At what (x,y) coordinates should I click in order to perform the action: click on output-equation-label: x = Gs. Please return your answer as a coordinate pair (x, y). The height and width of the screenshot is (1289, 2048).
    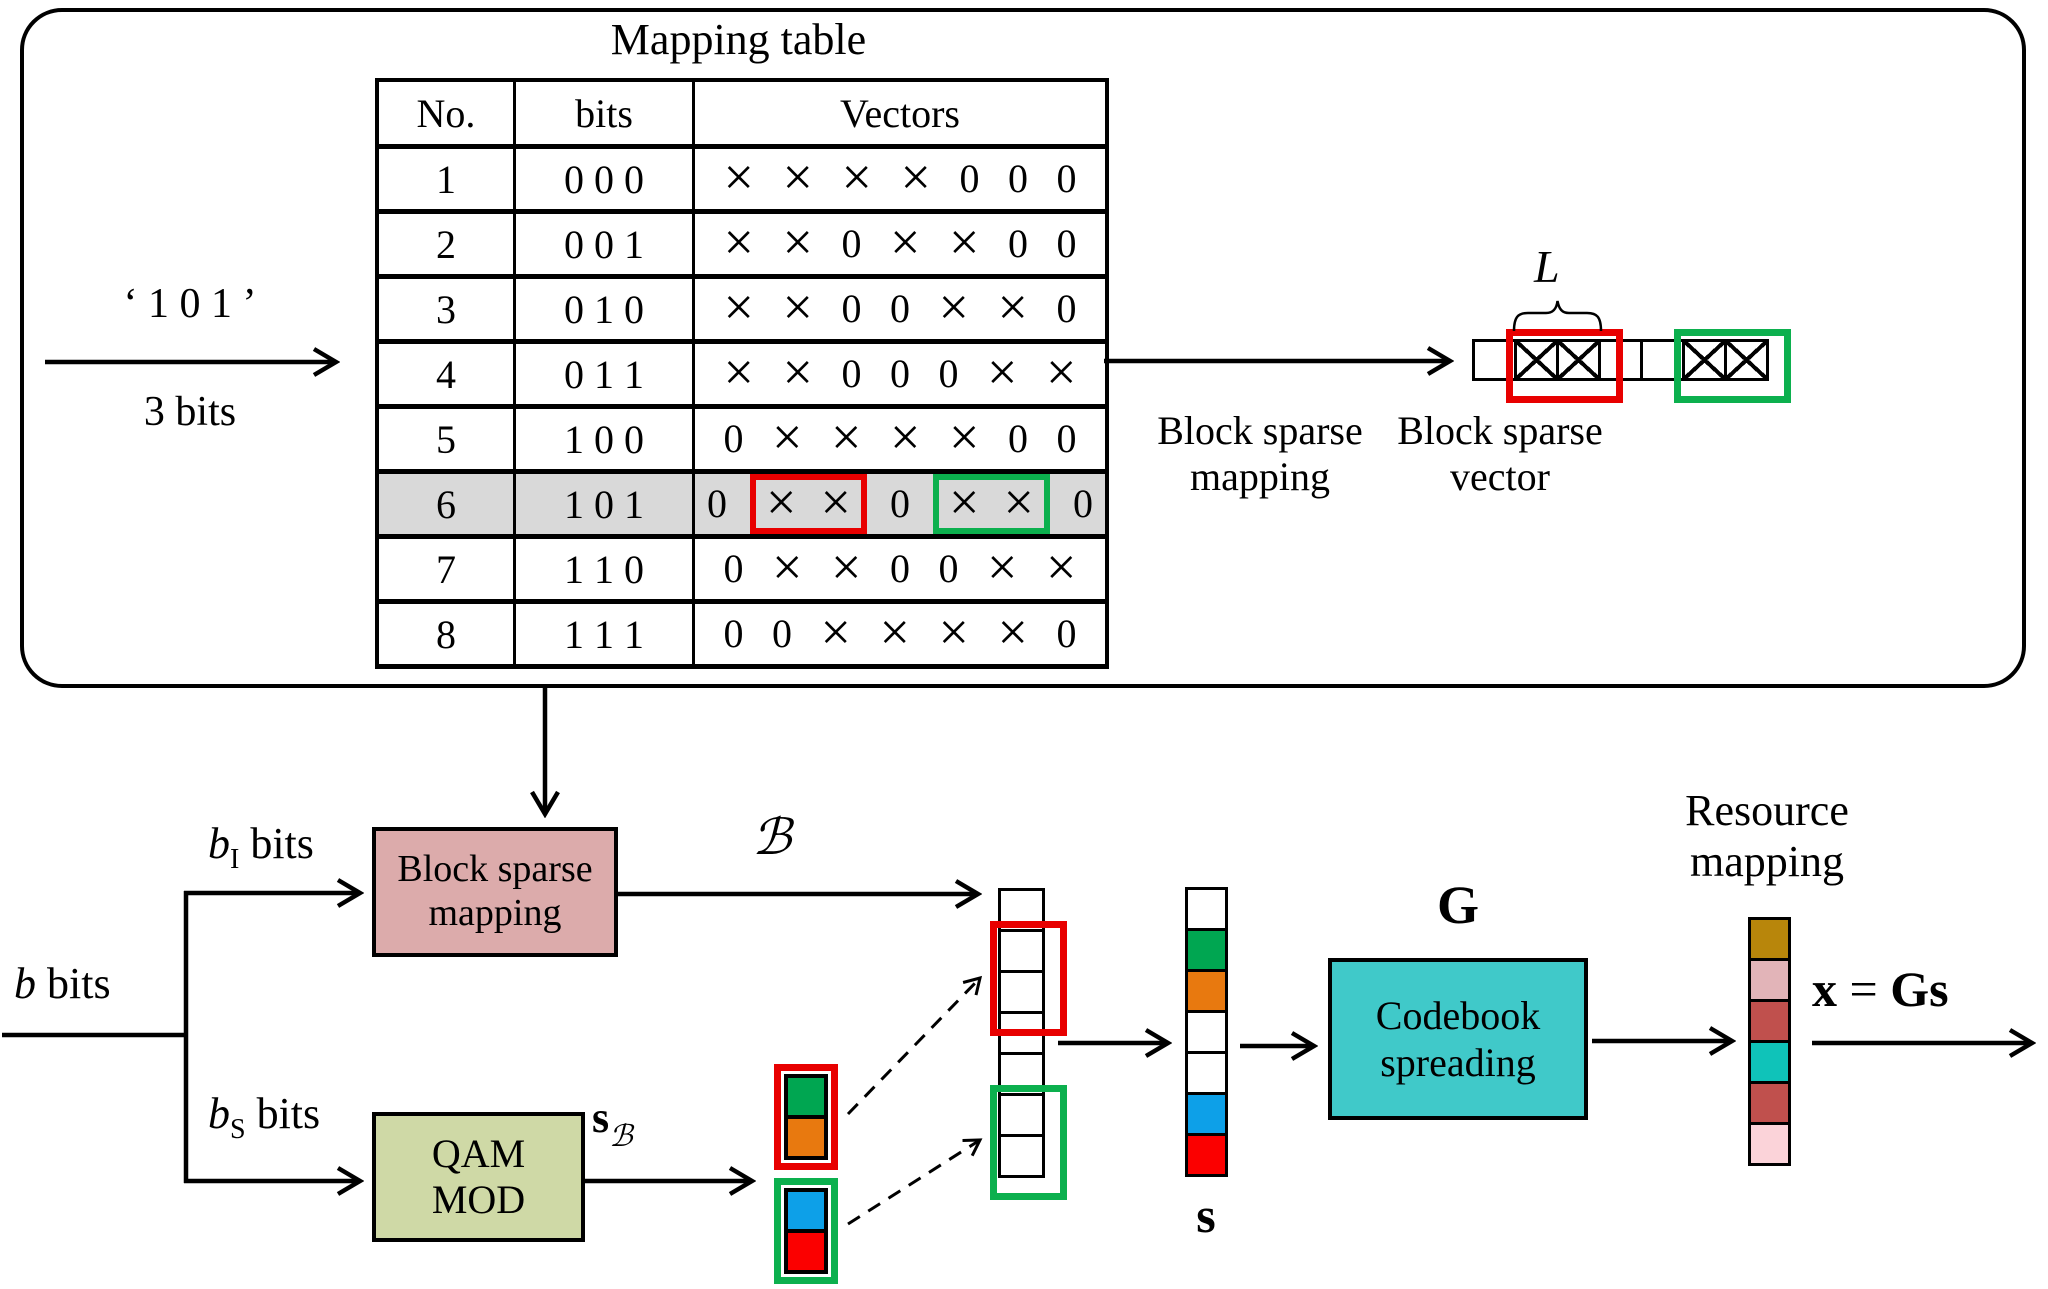
    Looking at the image, I should click on (1880, 989).